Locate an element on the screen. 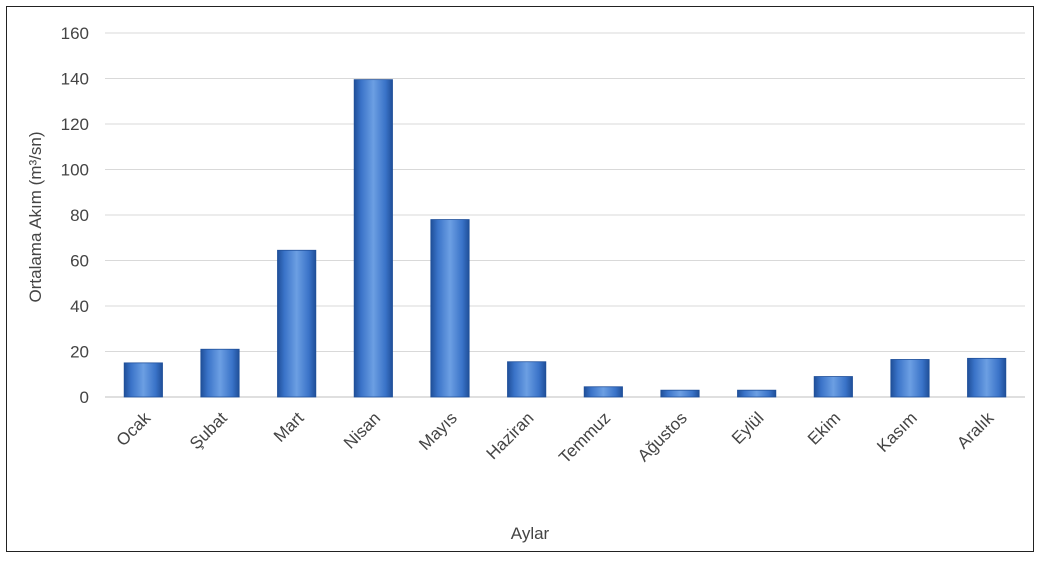 This screenshot has width=1044, height=563. x-tick-label: Şubat is located at coordinates (208, 430).